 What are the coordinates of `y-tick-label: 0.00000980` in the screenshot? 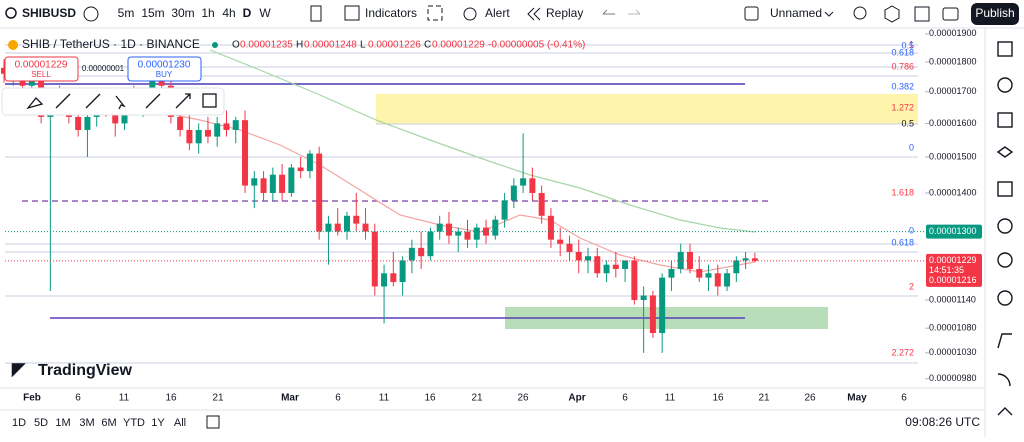 It's located at (953, 378).